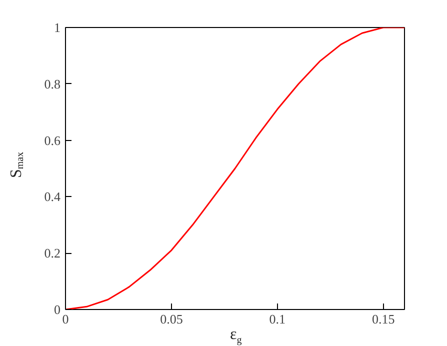 This screenshot has width=447, height=346. Describe the element at coordinates (171, 319) in the screenshot. I see `x-tick-label: 0.05` at that location.